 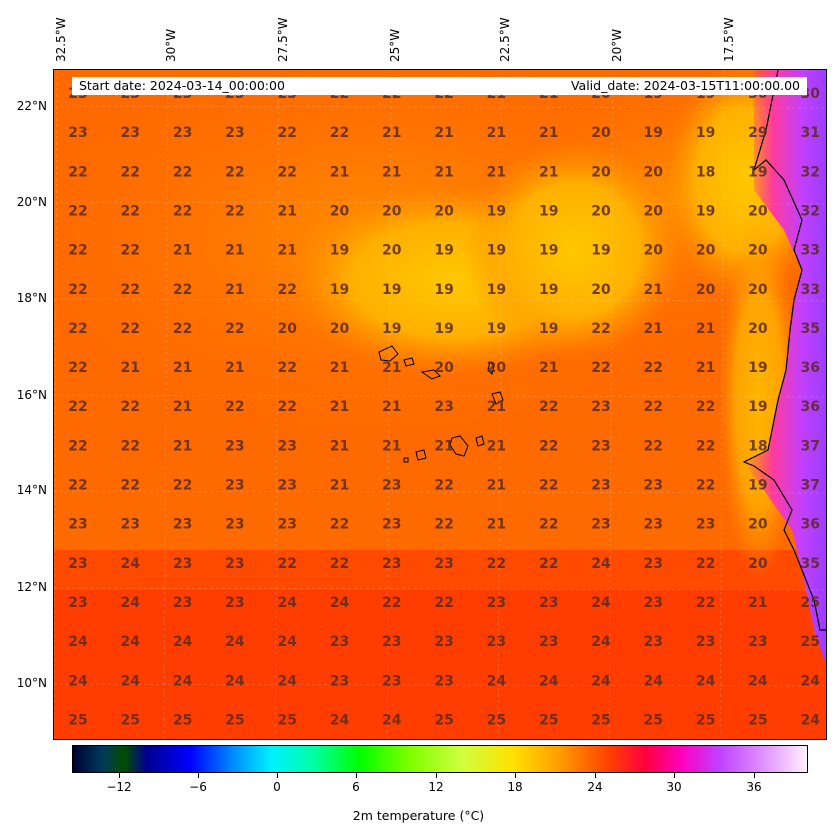 What do you see at coordinates (729, 39) in the screenshot?
I see `lon-label-17-5w: 17.5°W` at bounding box center [729, 39].